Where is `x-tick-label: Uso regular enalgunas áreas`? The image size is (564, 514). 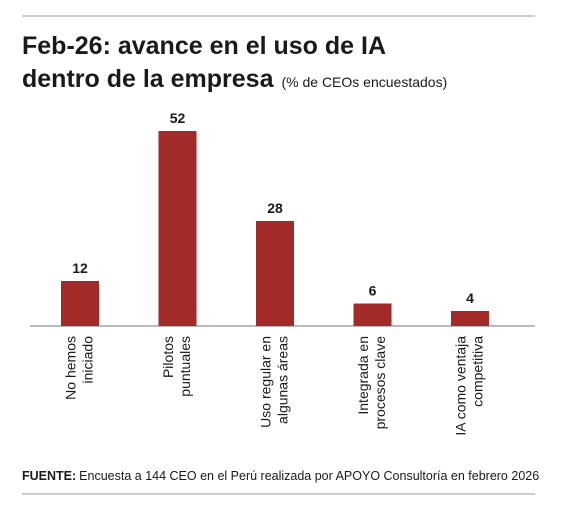 x-tick-label: Uso regular enalgunas áreas is located at coordinates (273, 382).